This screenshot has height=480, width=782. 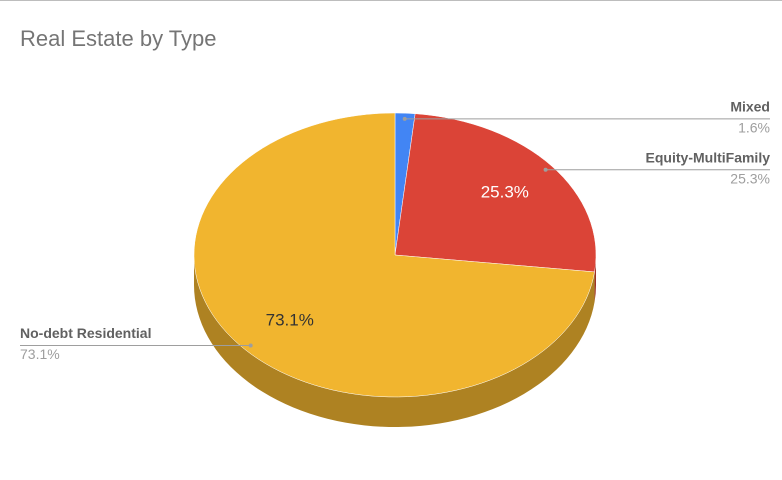 What do you see at coordinates (505, 191) in the screenshot?
I see `slice-label: 25.3%` at bounding box center [505, 191].